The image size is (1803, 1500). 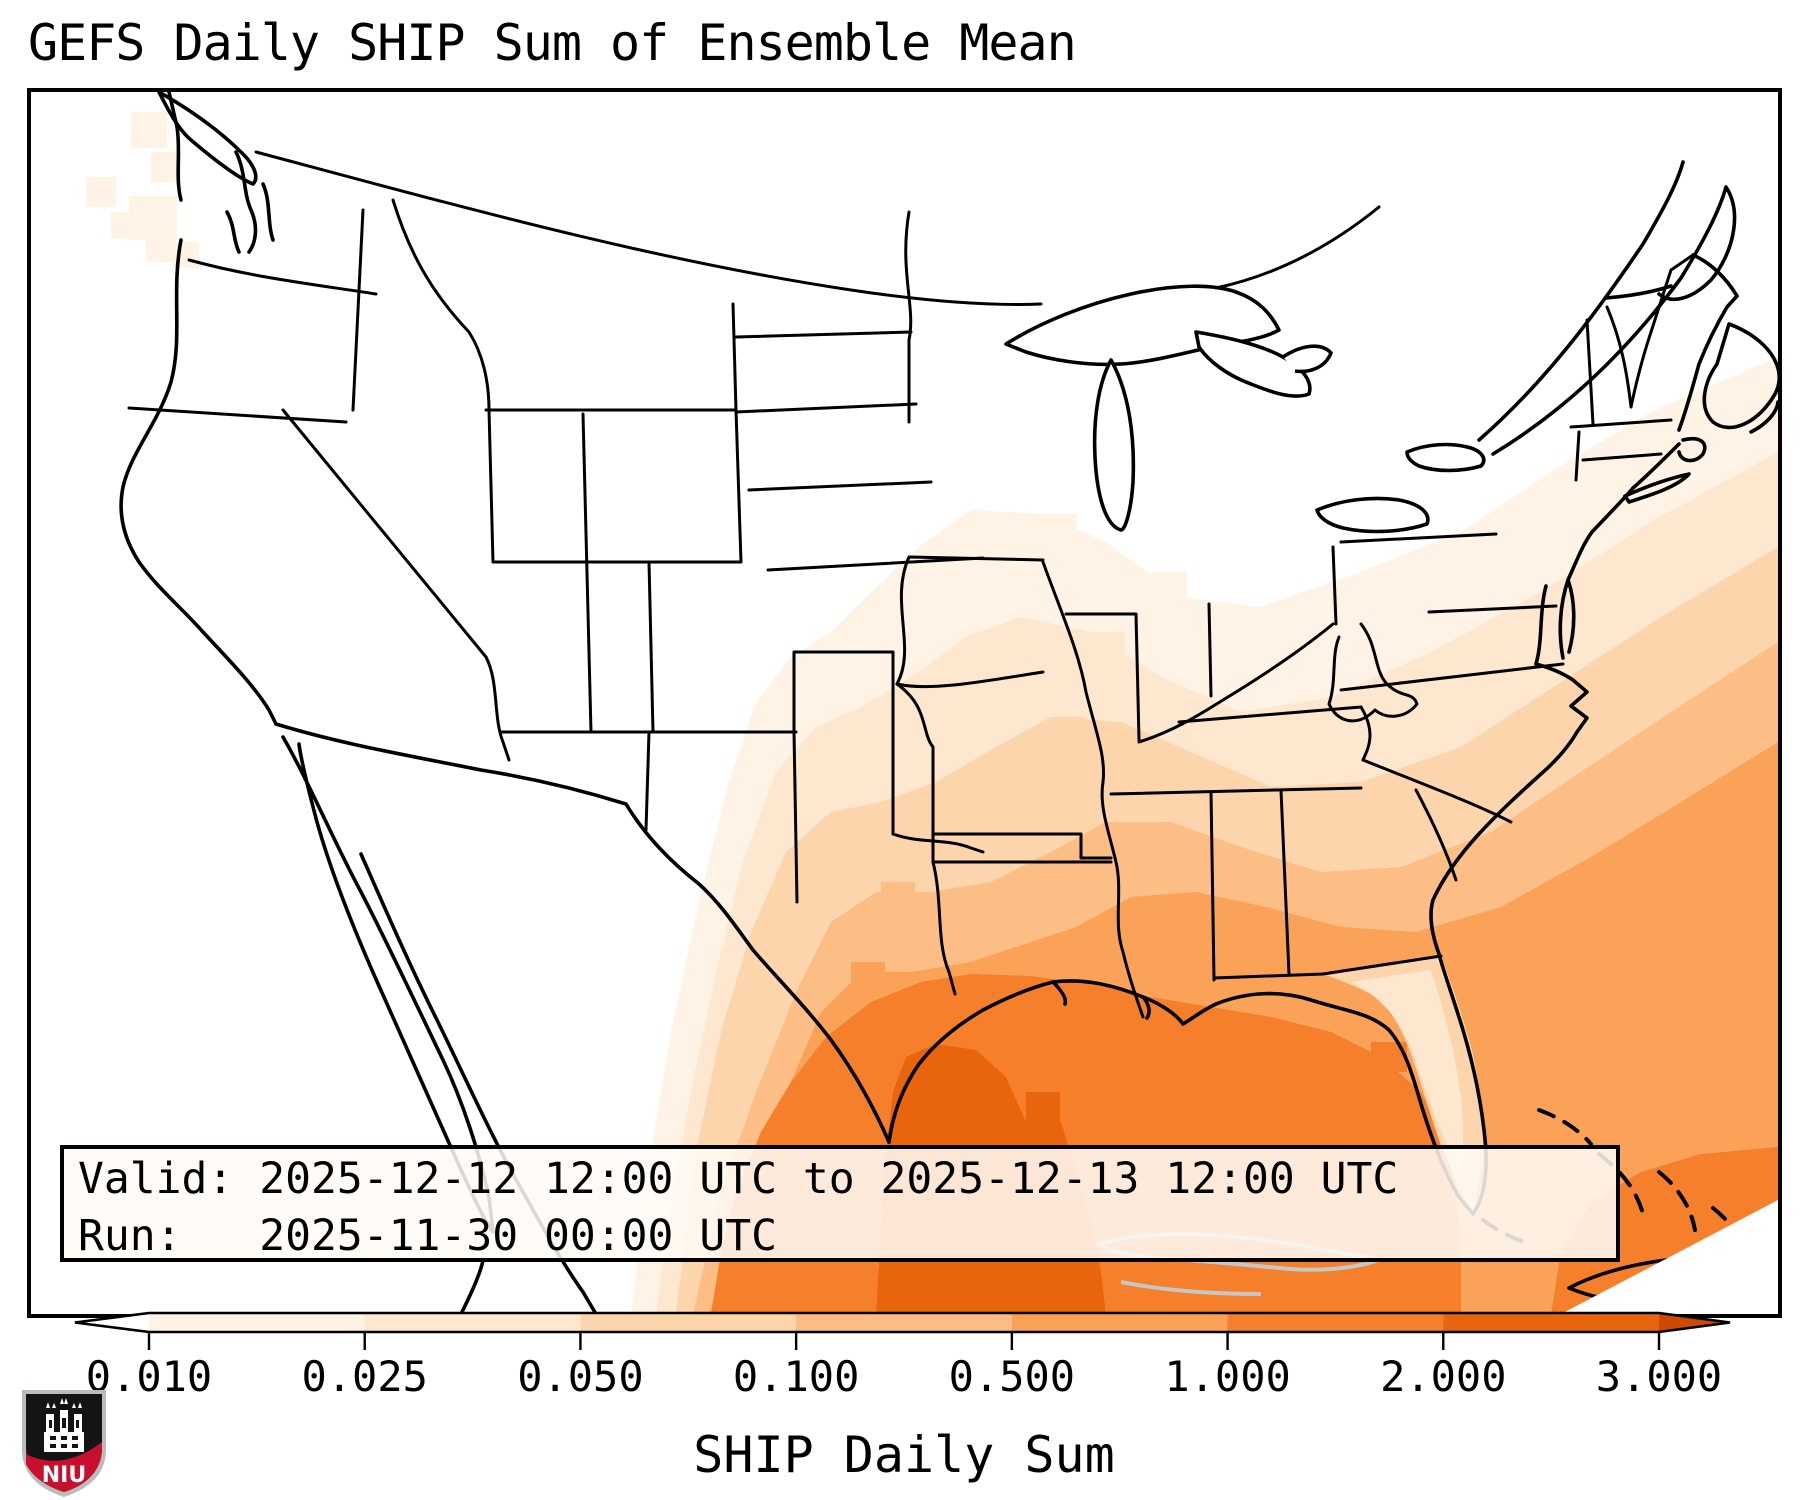 I want to click on colorbar-tick-label: 3.000, so click(x=1659, y=1376).